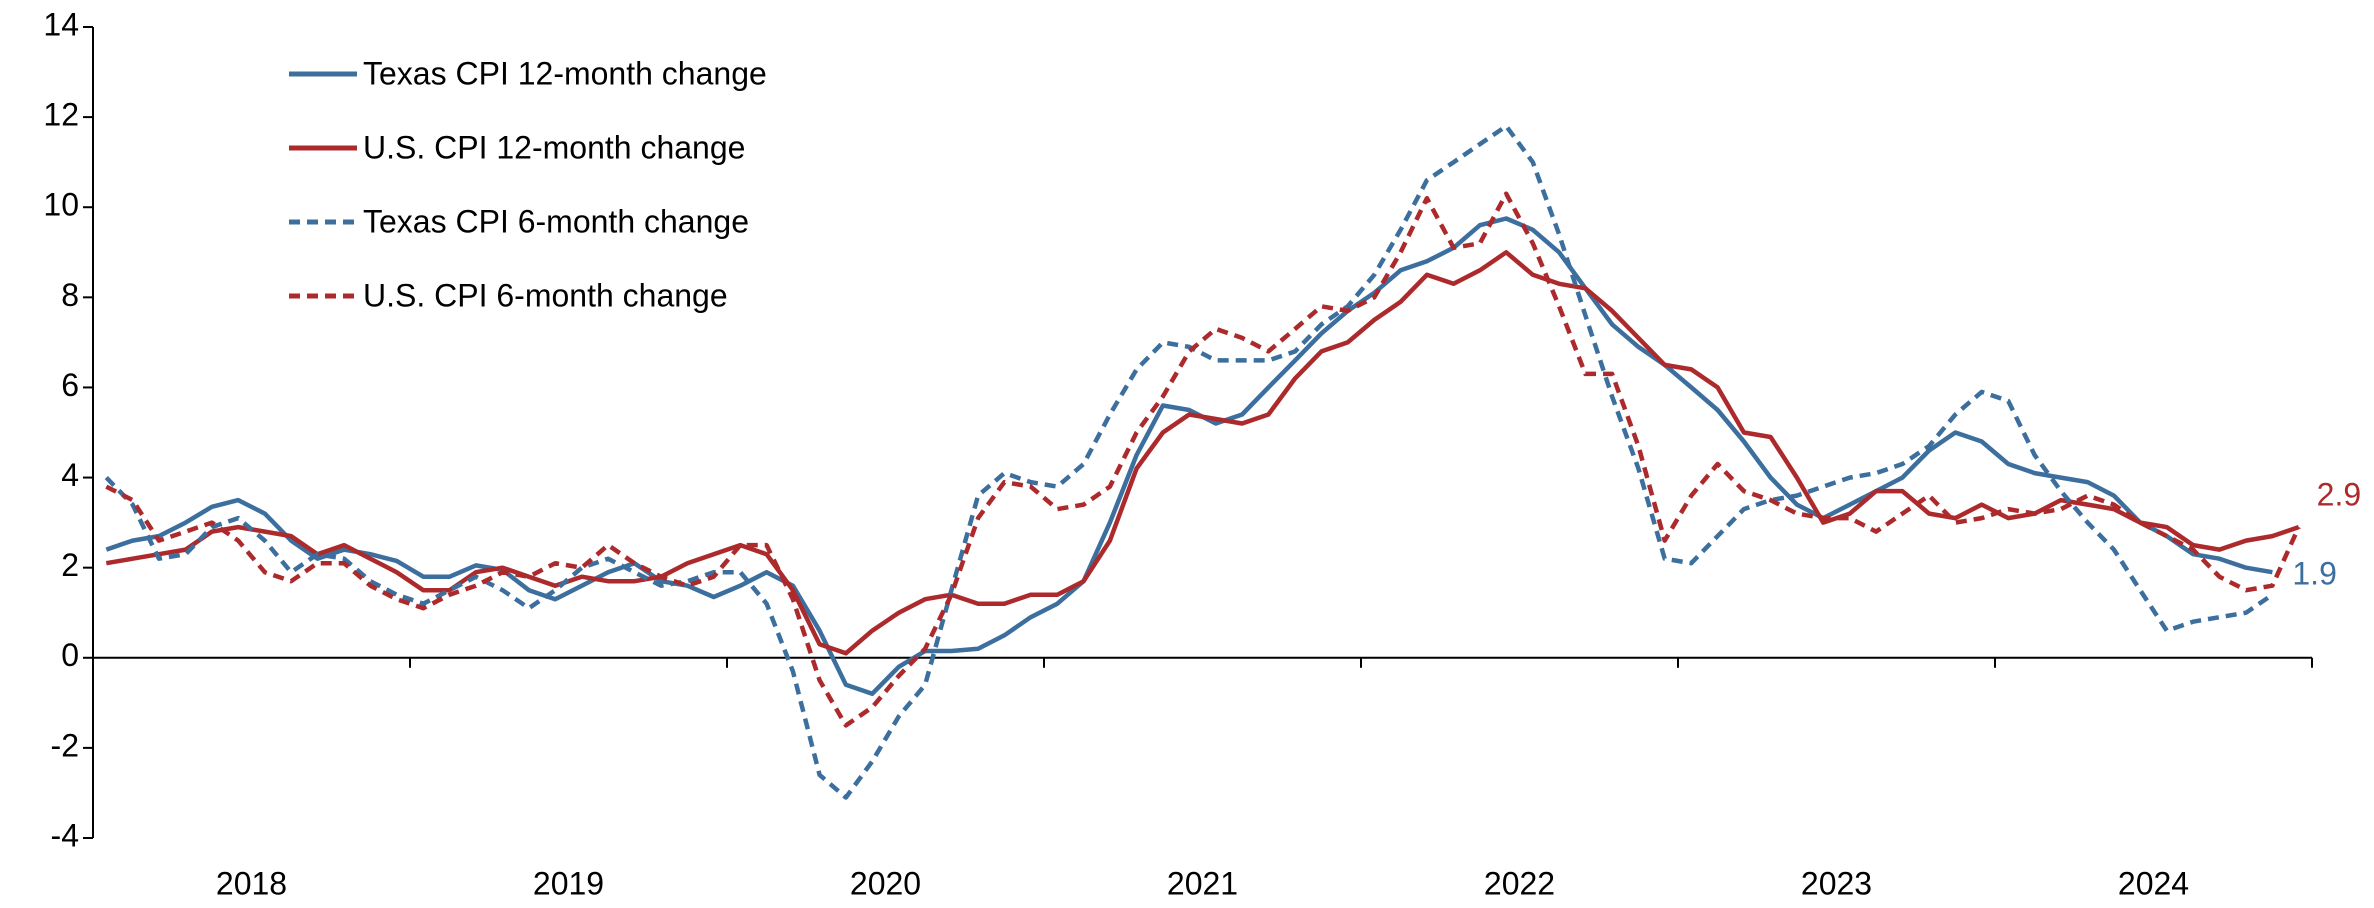  I want to click on x-tick-label: 2022, so click(1519, 883).